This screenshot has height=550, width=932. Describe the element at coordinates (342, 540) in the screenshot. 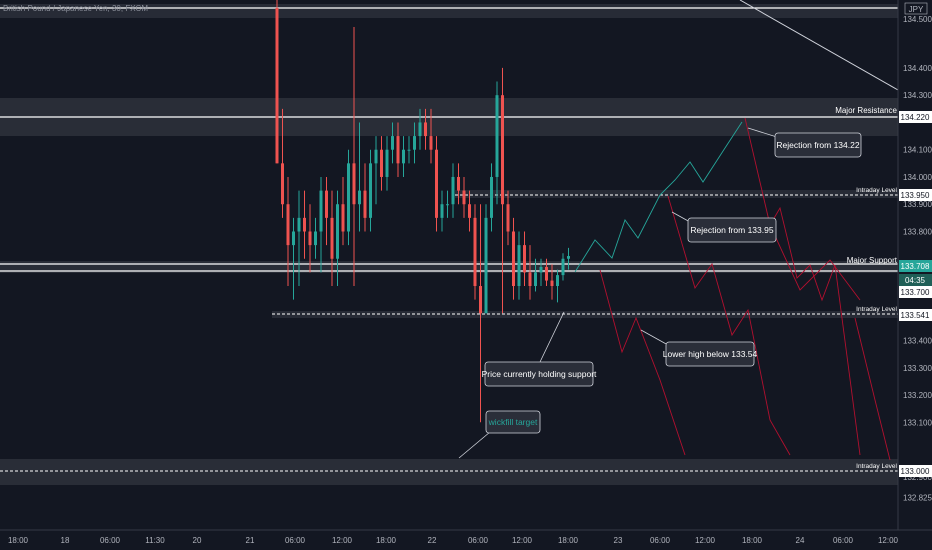

I see `x-tick-label: 12:00` at that location.